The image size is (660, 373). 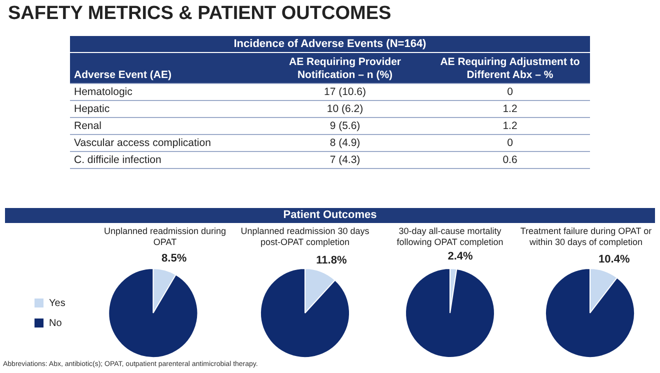 I want to click on text: Incidence of Adverse Events (N=164), so click(x=330, y=44).